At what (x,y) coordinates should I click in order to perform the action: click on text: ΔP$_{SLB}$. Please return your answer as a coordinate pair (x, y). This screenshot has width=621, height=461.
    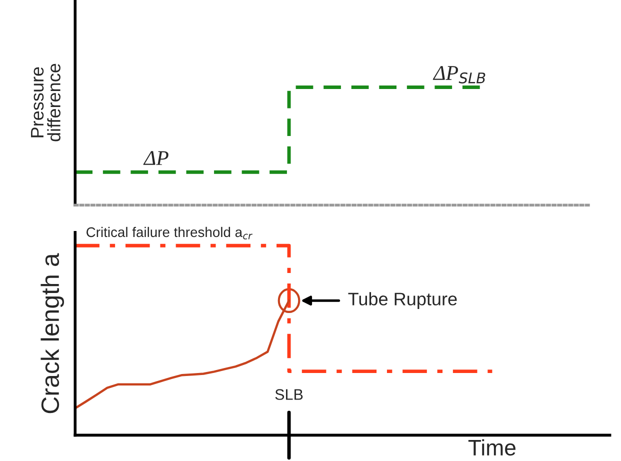
    Looking at the image, I should click on (459, 75).